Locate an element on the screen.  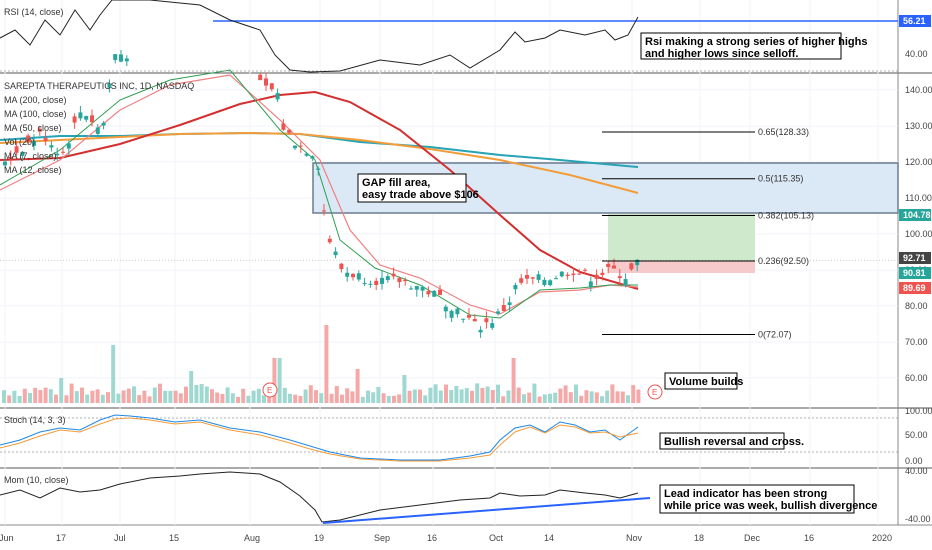
fib-label: 0.382(105.13) is located at coordinates (786, 216).